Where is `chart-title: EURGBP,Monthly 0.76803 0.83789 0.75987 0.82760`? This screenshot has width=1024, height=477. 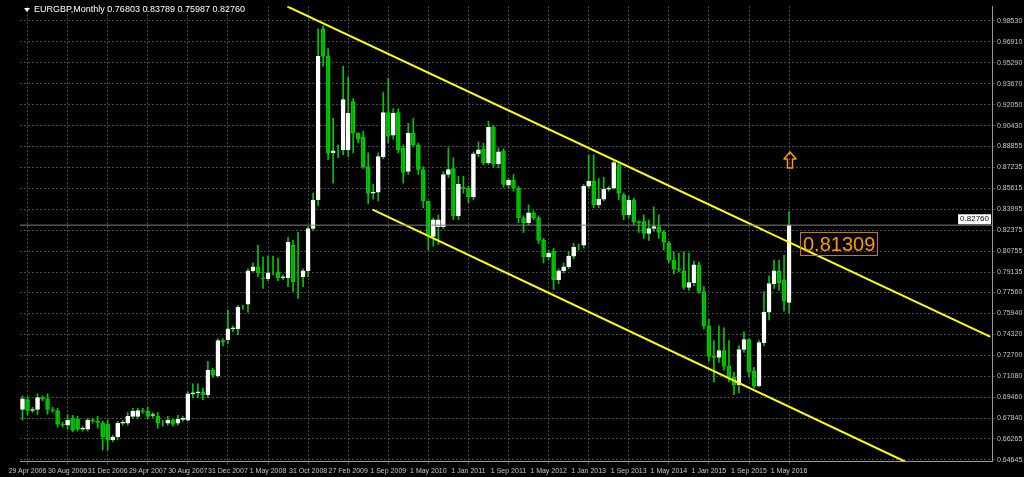
chart-title: EURGBP,Monthly 0.76803 0.83789 0.75987 0.82760 is located at coordinates (139, 9).